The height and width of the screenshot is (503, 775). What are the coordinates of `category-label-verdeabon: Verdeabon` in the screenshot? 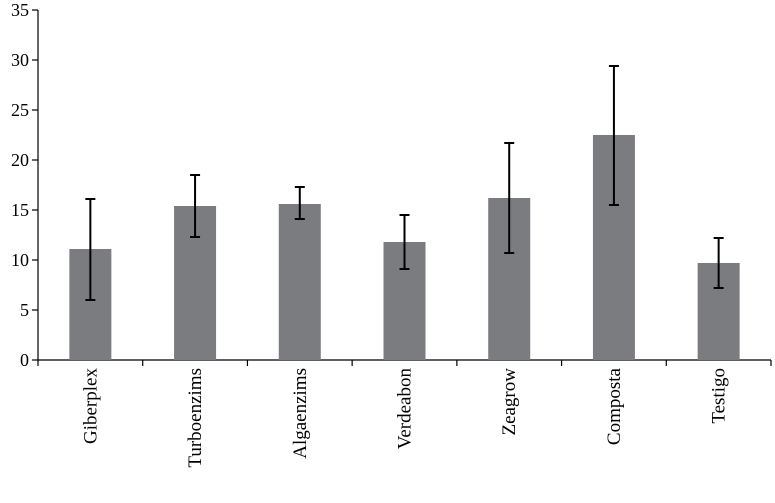 It's located at (405, 409).